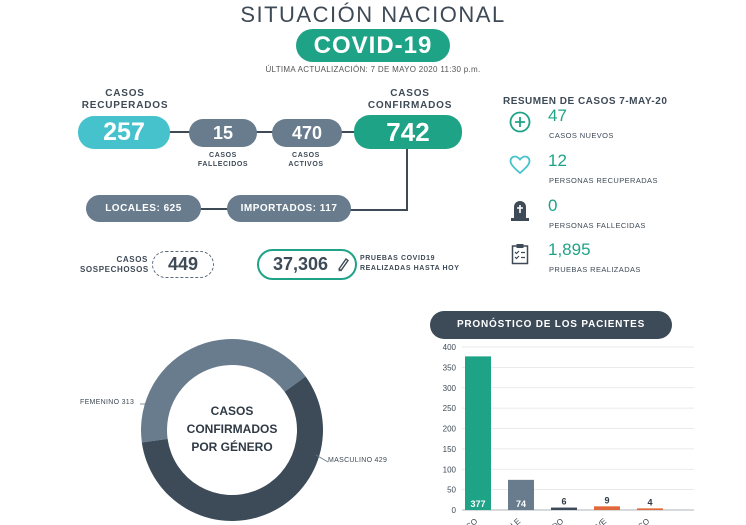 This screenshot has height=525, width=746. Describe the element at coordinates (454, 510) in the screenshot. I see `y-tick-label: 0` at that location.